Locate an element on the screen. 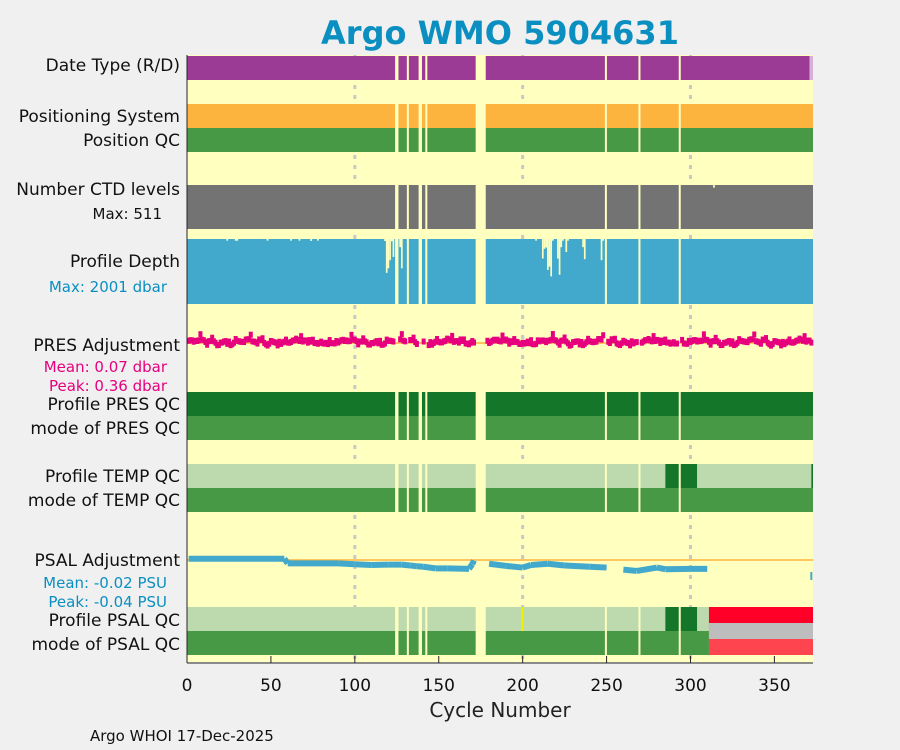 This screenshot has height=750, width=900. row-label-pres-adjustment: PRES Adjustment is located at coordinates (106, 346).